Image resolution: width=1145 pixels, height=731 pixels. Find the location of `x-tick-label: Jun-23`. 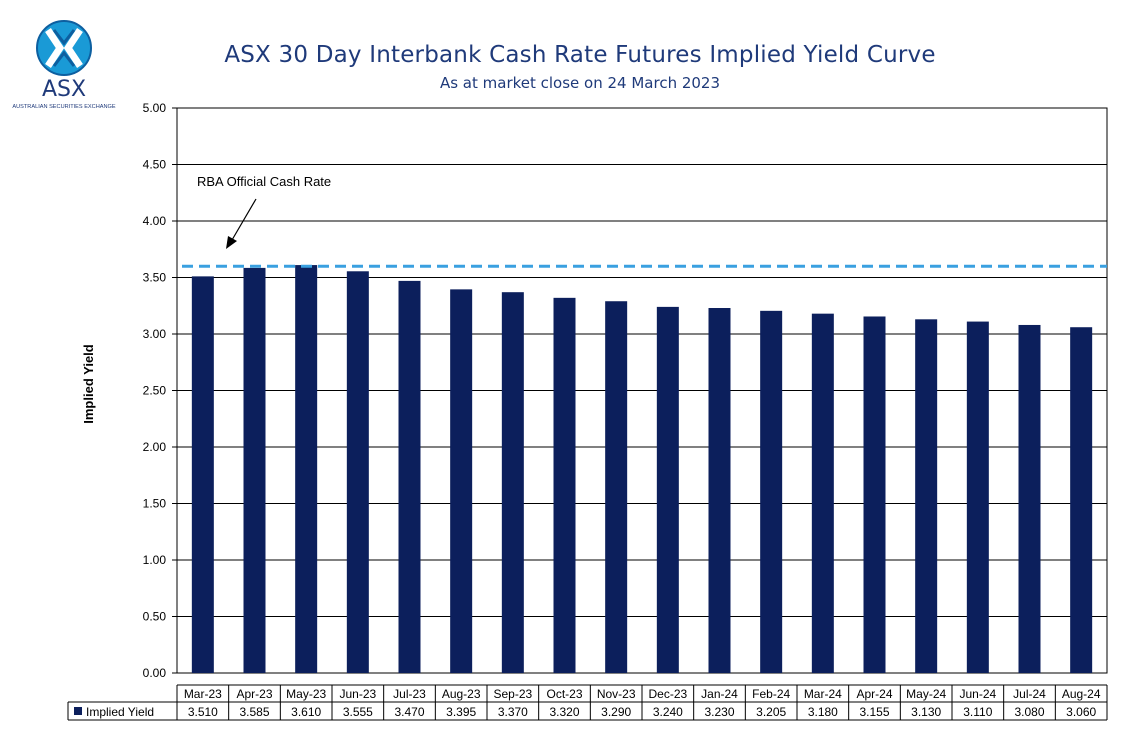

x-tick-label: Jun-23 is located at coordinates (357, 694).